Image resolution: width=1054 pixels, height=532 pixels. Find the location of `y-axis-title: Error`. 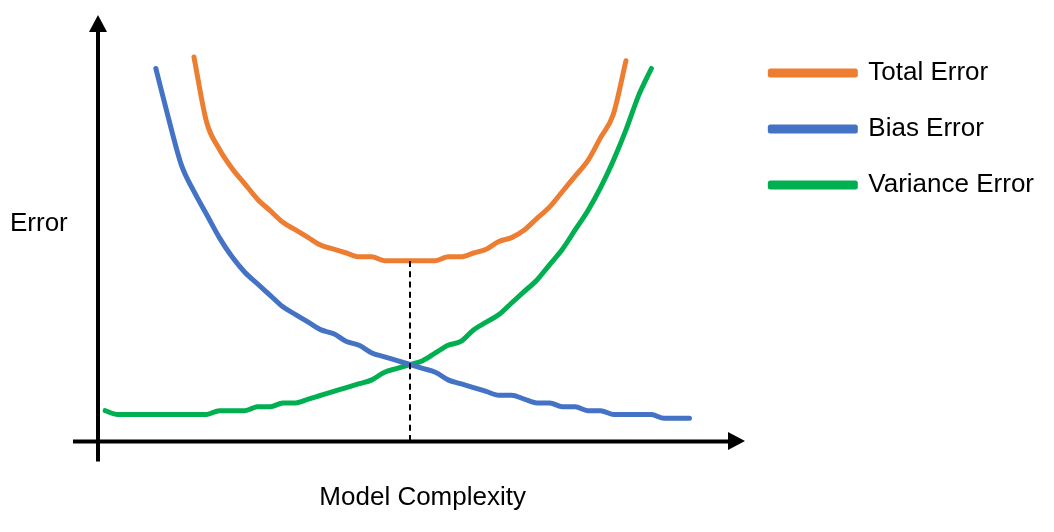

y-axis-title: Error is located at coordinates (39, 221).